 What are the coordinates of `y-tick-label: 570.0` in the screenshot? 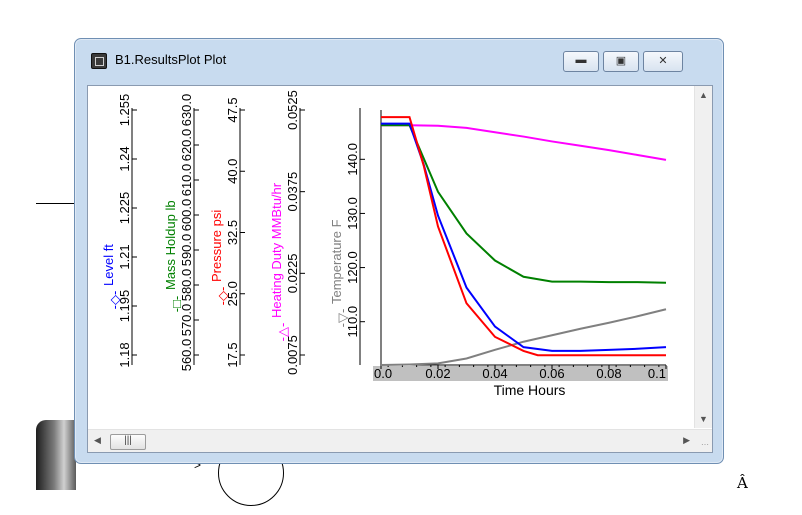 It's located at (186, 320).